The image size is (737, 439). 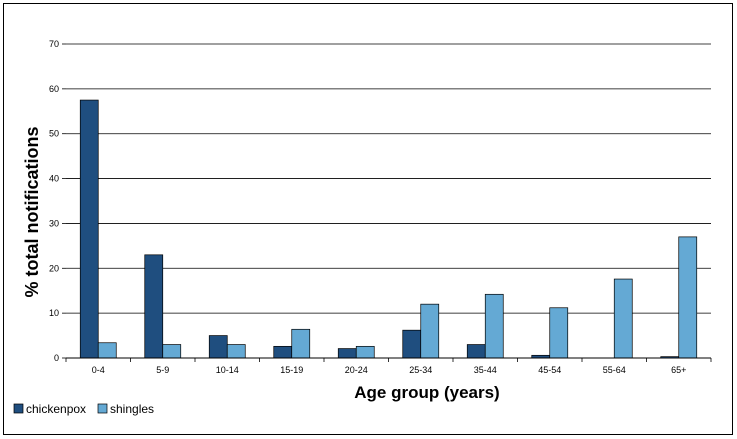 I want to click on x-tick-label: 20-24, so click(x=356, y=370).